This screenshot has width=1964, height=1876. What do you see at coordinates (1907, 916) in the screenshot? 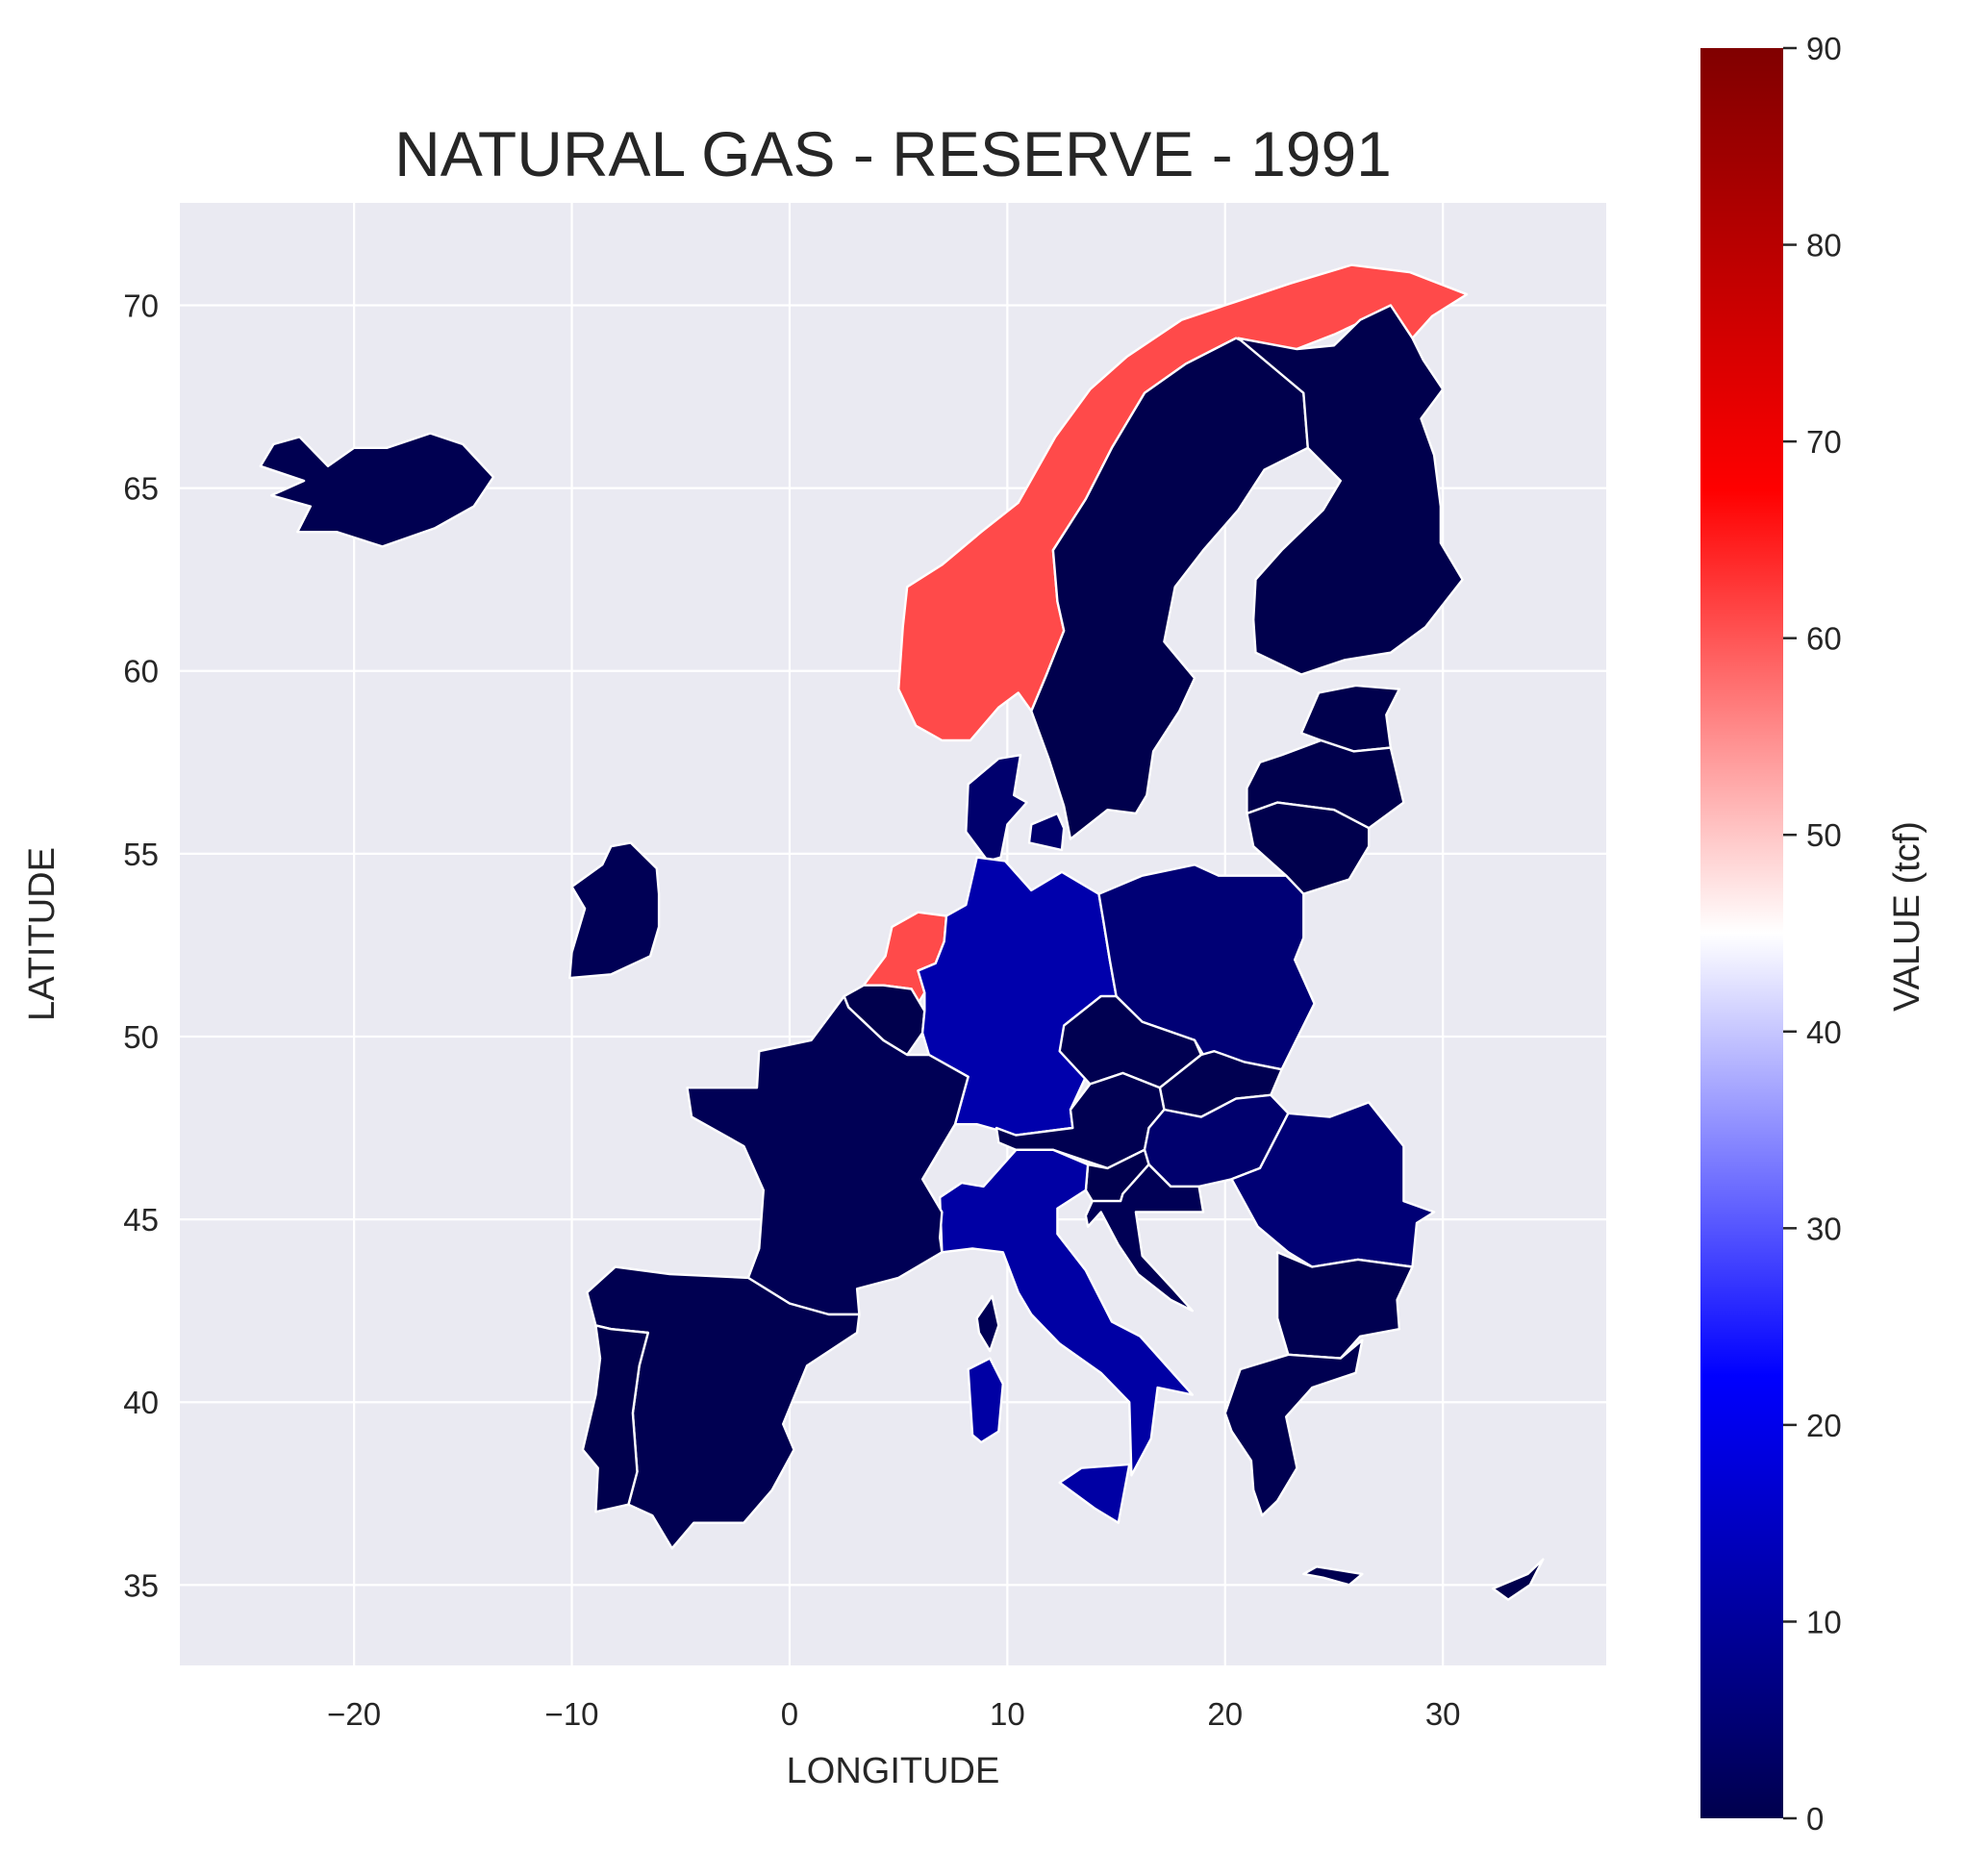
I see `colorbar-title: VALUE (tcf)` at bounding box center [1907, 916].